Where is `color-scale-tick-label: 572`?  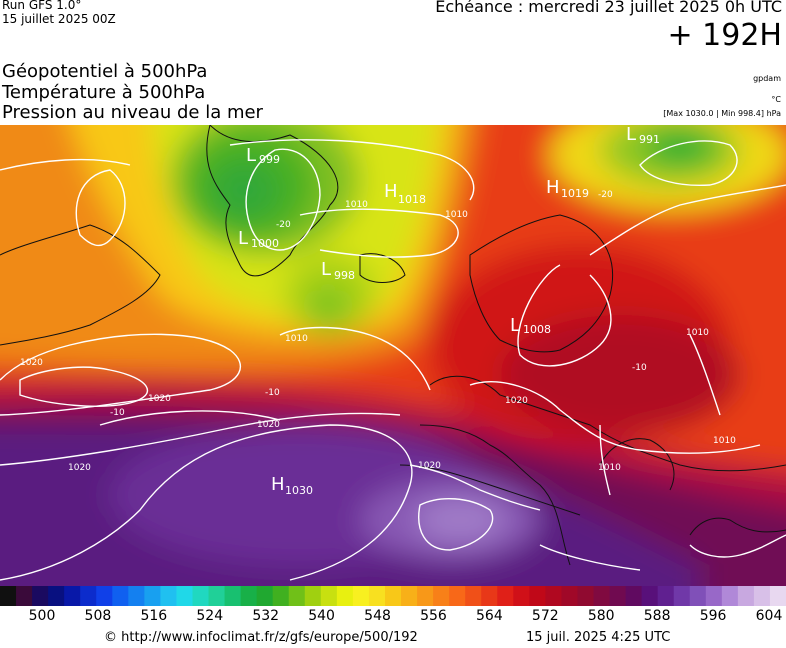 color-scale-tick-label: 572 is located at coordinates (545, 616).